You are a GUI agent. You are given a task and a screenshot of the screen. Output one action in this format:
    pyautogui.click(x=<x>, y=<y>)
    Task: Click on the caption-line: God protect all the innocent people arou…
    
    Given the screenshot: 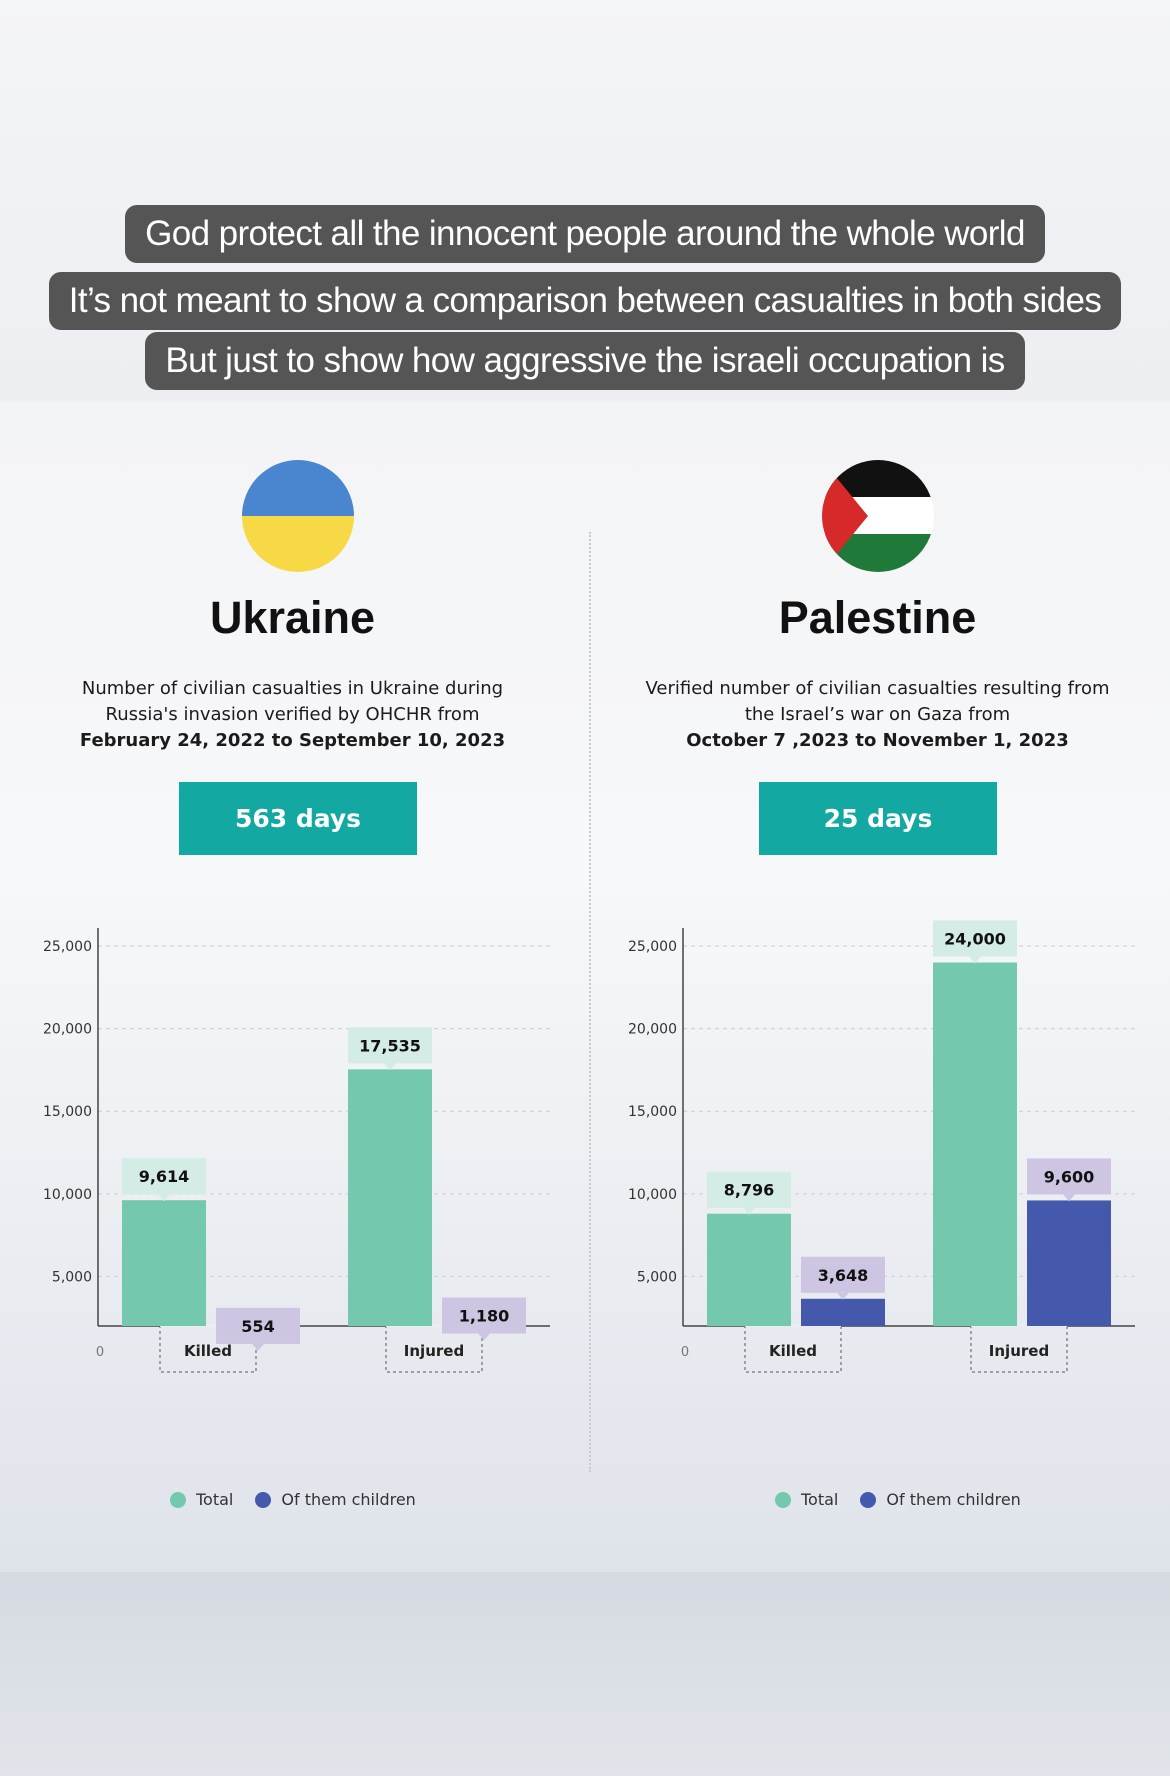 What is the action you would take?
    pyautogui.click(x=585, y=234)
    